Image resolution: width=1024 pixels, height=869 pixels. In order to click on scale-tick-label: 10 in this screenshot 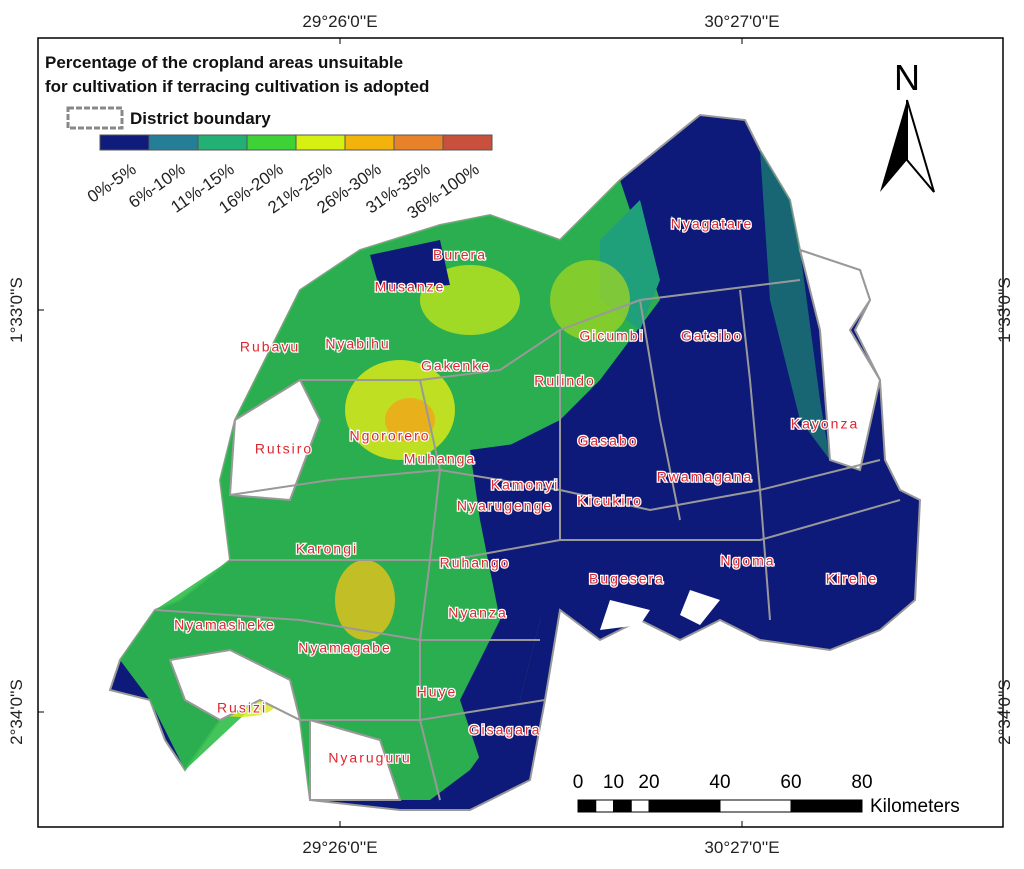, I will do `click(613, 782)`.